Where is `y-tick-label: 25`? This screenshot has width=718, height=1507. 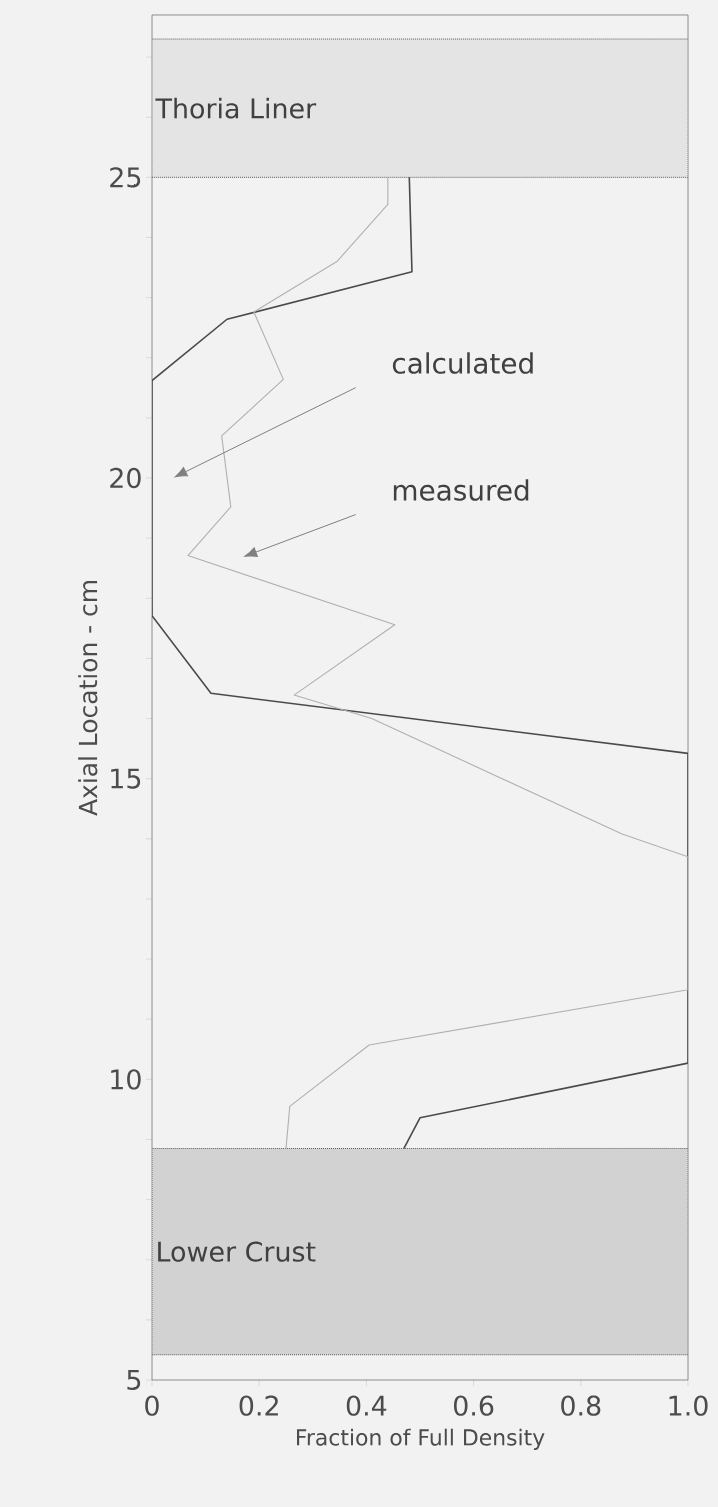 y-tick-label: 25 is located at coordinates (125, 177).